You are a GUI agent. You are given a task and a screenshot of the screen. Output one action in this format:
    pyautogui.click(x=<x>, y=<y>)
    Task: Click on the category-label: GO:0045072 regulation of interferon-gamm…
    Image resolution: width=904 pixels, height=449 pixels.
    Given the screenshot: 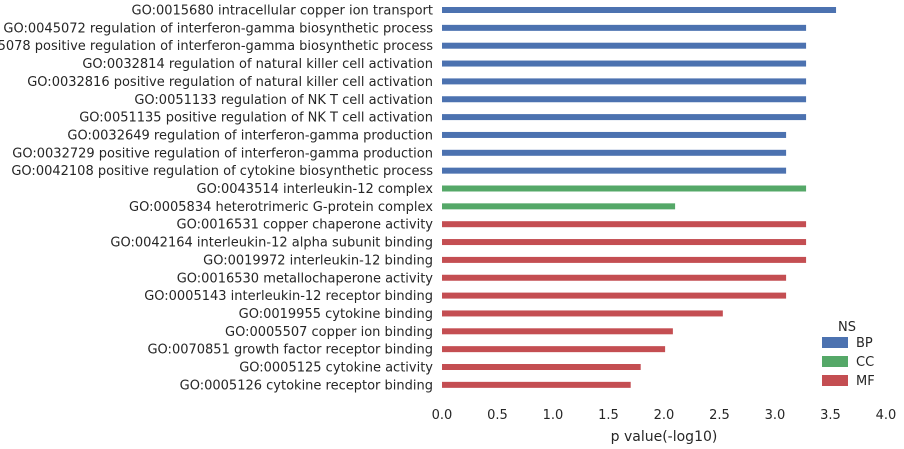 What is the action you would take?
    pyautogui.click(x=218, y=28)
    